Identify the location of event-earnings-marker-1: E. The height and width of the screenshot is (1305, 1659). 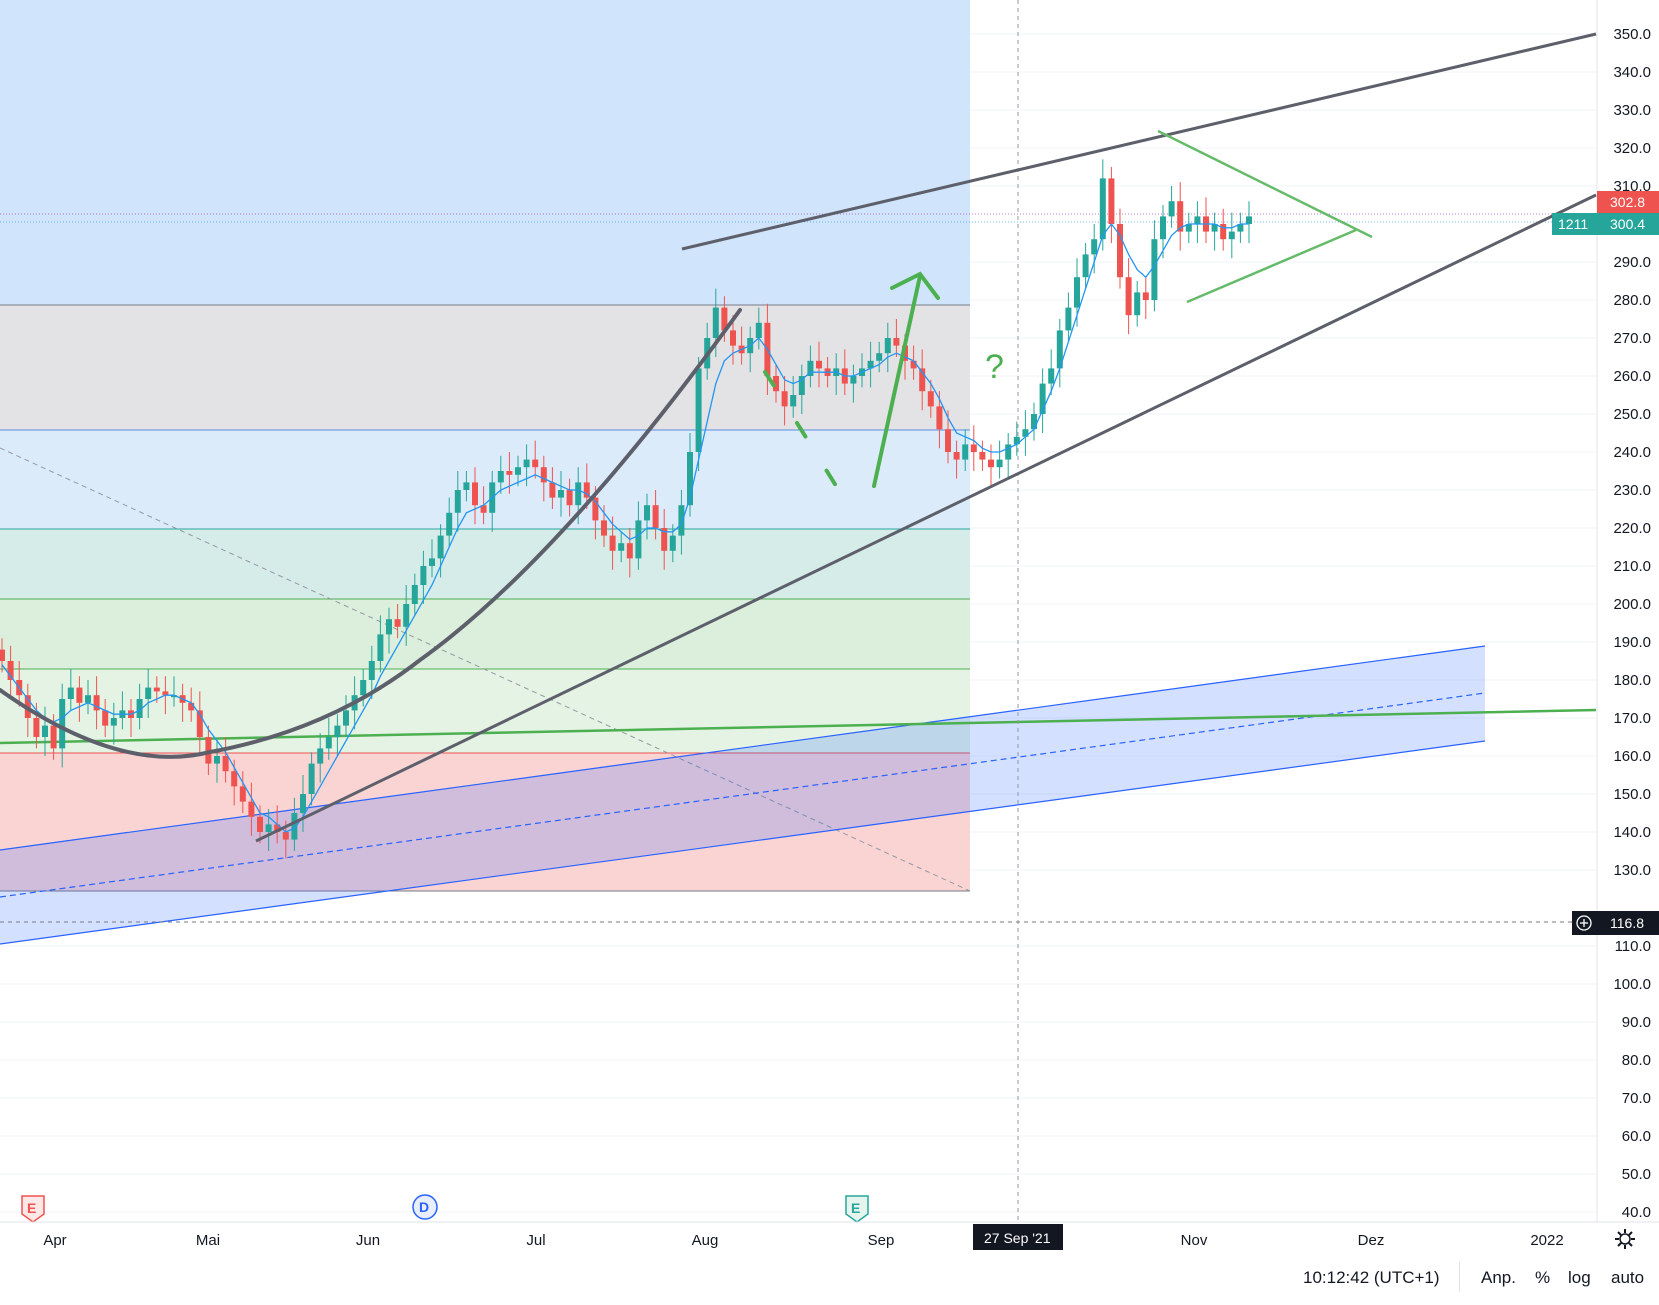
(33, 1209).